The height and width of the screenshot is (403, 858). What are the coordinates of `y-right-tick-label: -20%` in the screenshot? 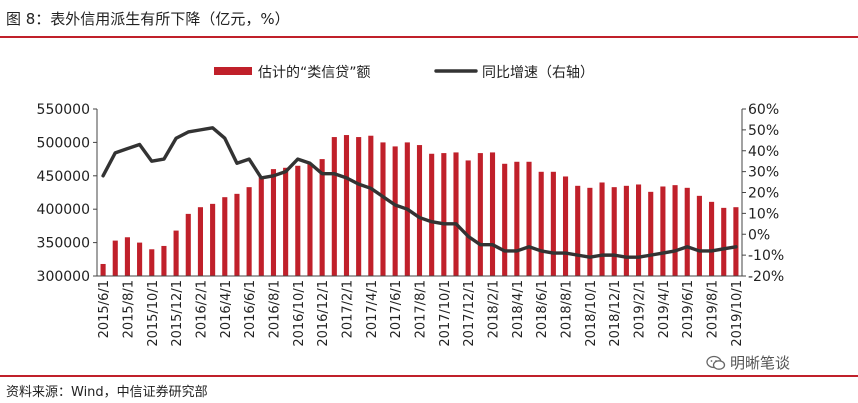 It's located at (766, 277).